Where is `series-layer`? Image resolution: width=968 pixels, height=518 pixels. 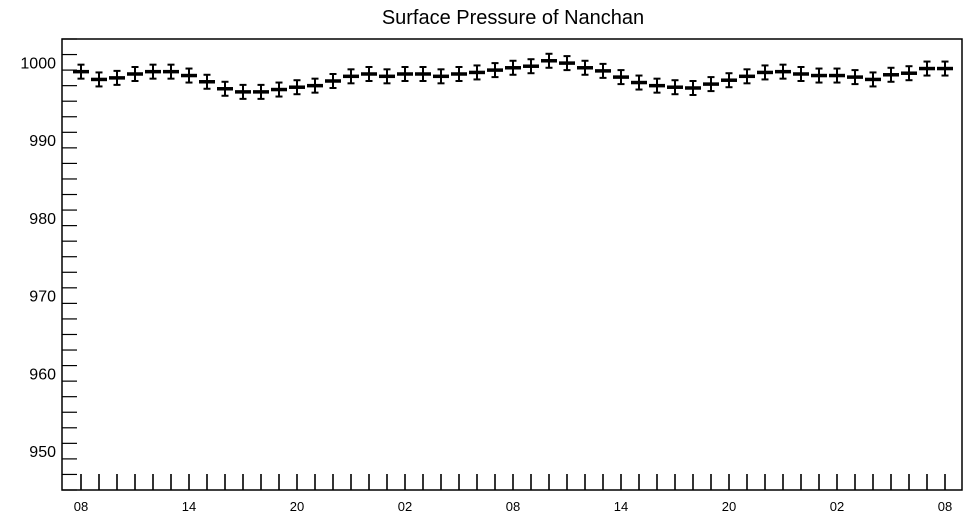 series-layer is located at coordinates (513, 76).